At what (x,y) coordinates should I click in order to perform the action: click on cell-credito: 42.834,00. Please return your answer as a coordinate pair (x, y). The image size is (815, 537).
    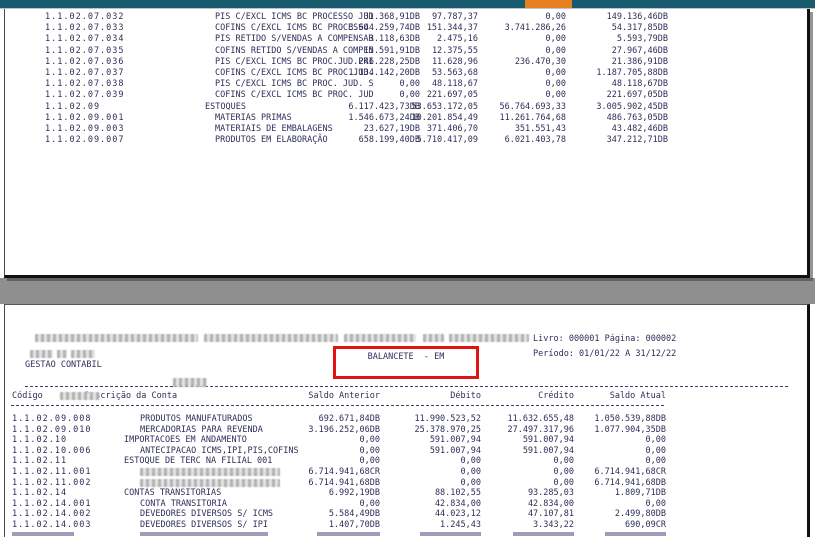
    Looking at the image, I should click on (550, 503).